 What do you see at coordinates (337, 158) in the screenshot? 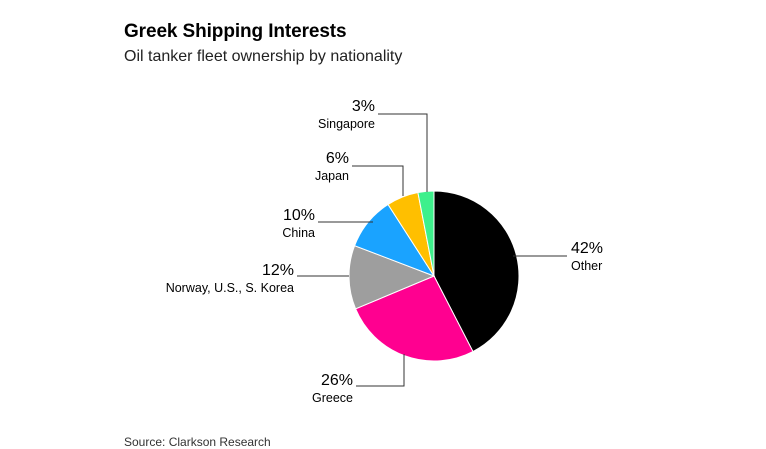
I see `slice-value-label-japan: 6%` at bounding box center [337, 158].